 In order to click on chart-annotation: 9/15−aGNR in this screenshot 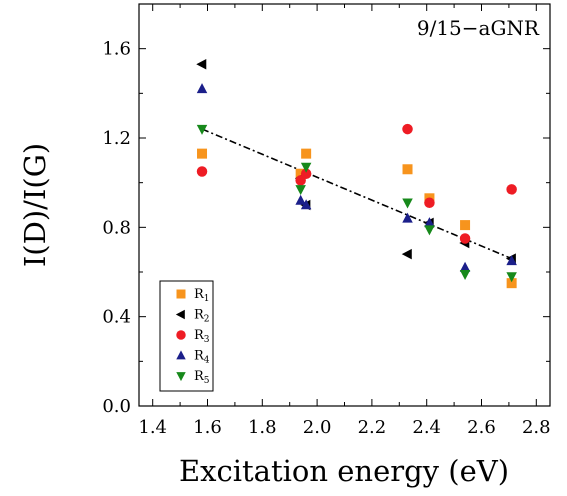, I will do `click(478, 28)`.